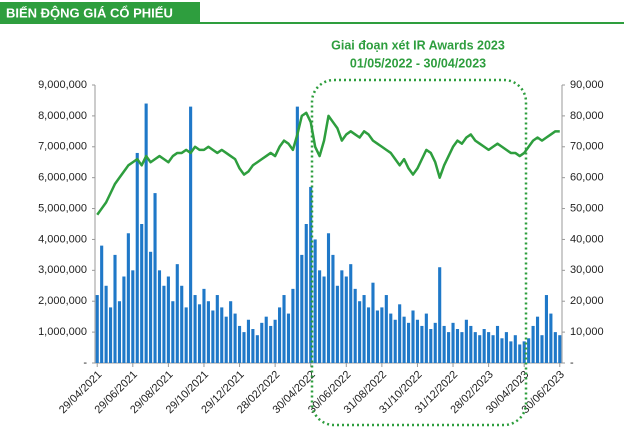 This screenshot has height=440, width=624. Describe the element at coordinates (587, 147) in the screenshot. I see `y2-tick-label: 70,000` at that location.